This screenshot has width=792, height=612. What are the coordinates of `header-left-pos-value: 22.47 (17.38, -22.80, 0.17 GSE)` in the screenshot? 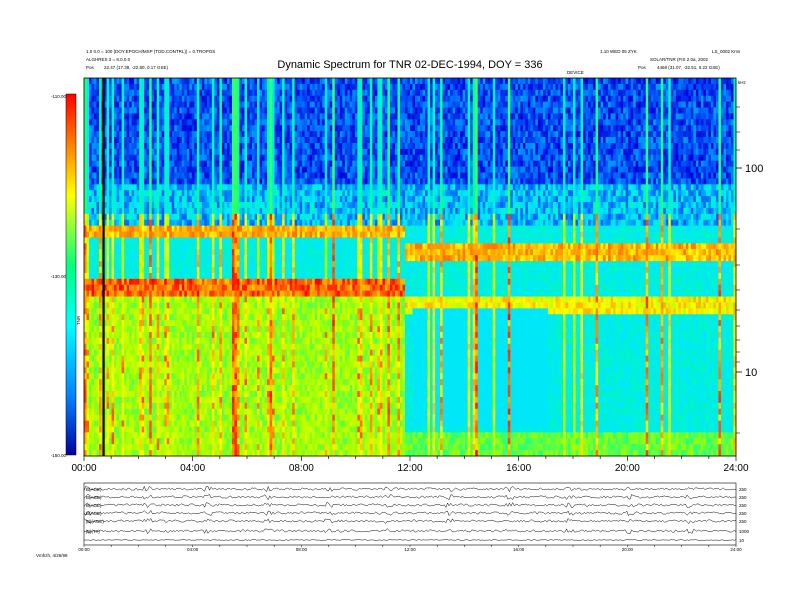 It's located at (136, 67).